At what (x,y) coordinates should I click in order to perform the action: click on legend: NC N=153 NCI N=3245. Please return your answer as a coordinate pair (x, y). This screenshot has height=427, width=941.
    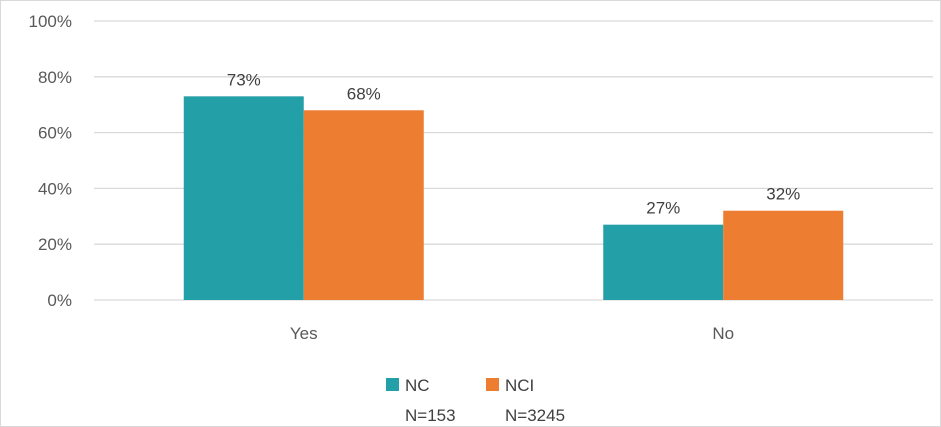
    Looking at the image, I should click on (475, 400).